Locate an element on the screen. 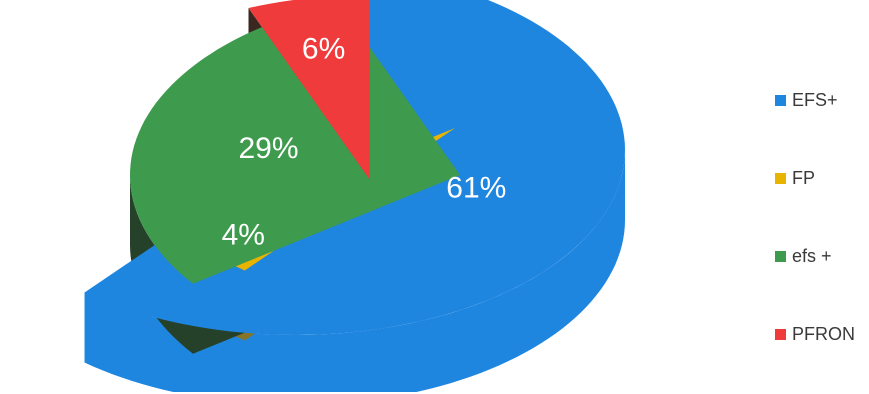  chart-legend: EFS+ FP efs + PFRON is located at coordinates (821, 238).